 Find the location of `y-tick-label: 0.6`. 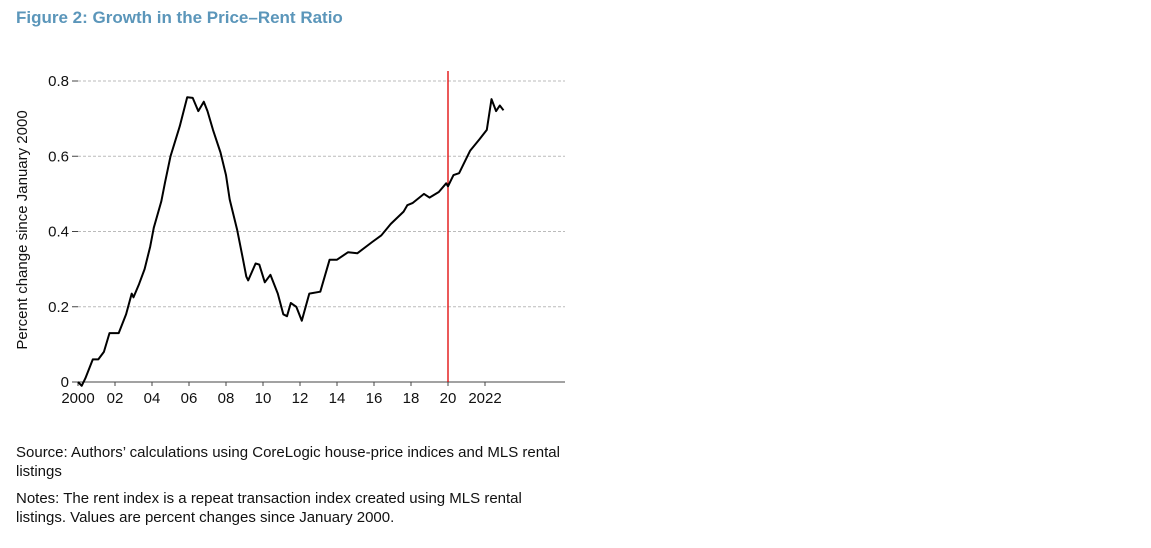

y-tick-label: 0.6 is located at coordinates (58, 156).